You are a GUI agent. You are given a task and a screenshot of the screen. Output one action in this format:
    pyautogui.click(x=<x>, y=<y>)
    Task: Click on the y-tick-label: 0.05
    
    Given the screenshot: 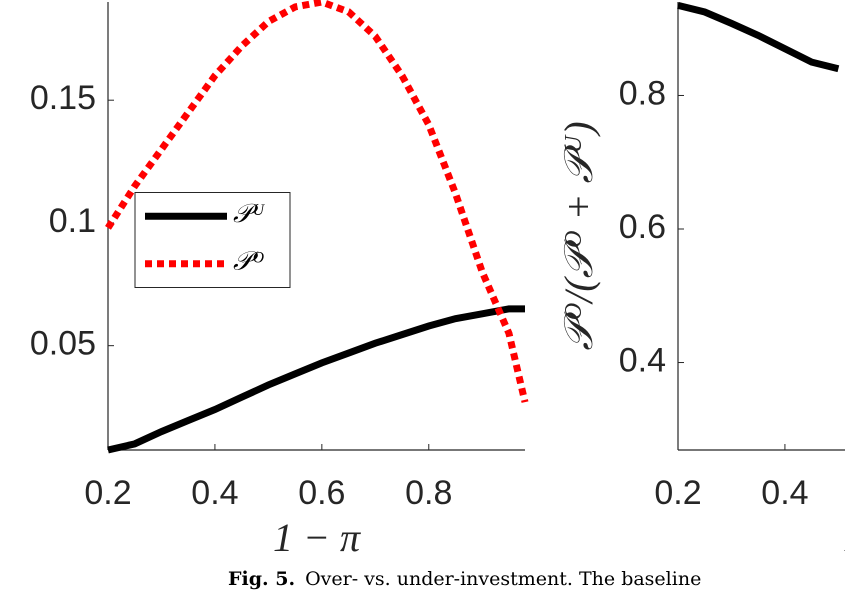 What is the action you would take?
    pyautogui.click(x=63, y=344)
    